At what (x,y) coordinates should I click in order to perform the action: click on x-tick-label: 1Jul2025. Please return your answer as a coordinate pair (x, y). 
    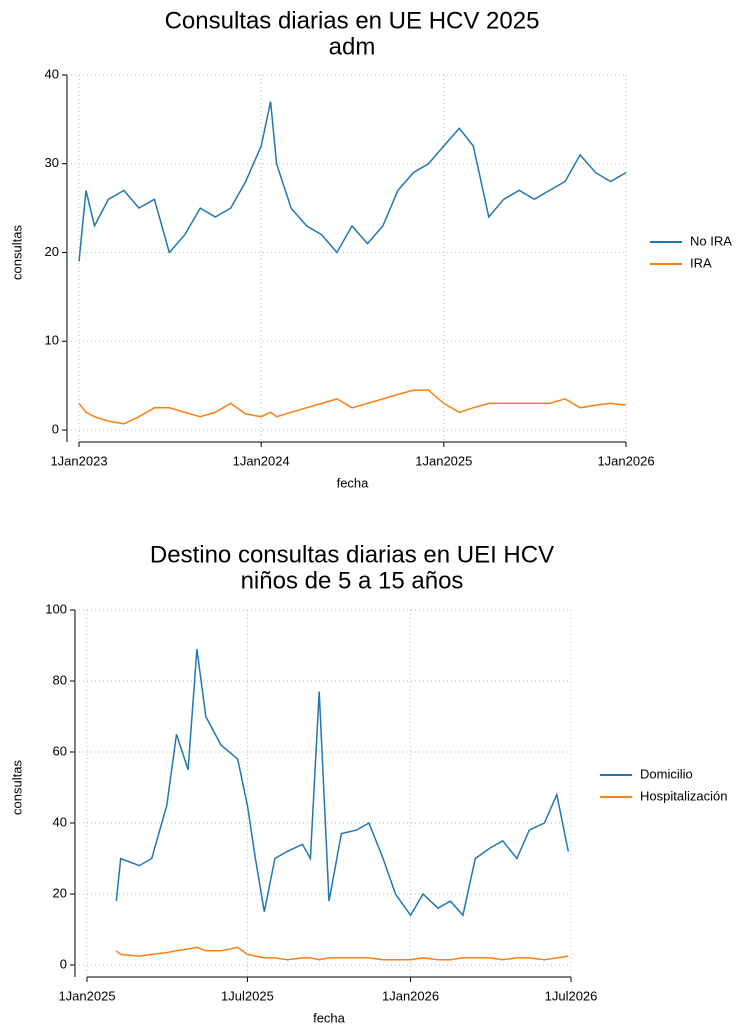
    Looking at the image, I should click on (247, 995).